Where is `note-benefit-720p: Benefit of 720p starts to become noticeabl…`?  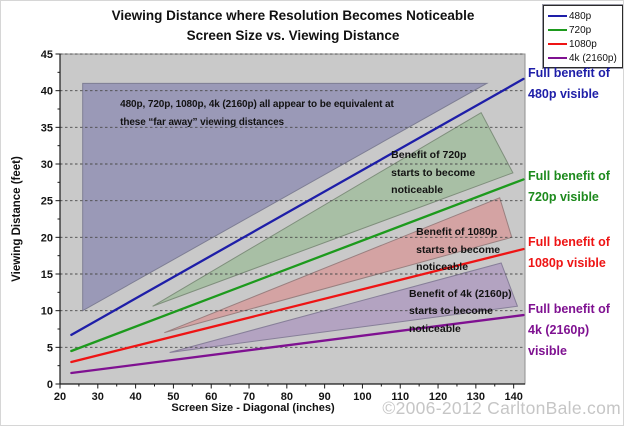 note-benefit-720p: Benefit of 720p starts to become noticeabl… is located at coordinates (433, 173).